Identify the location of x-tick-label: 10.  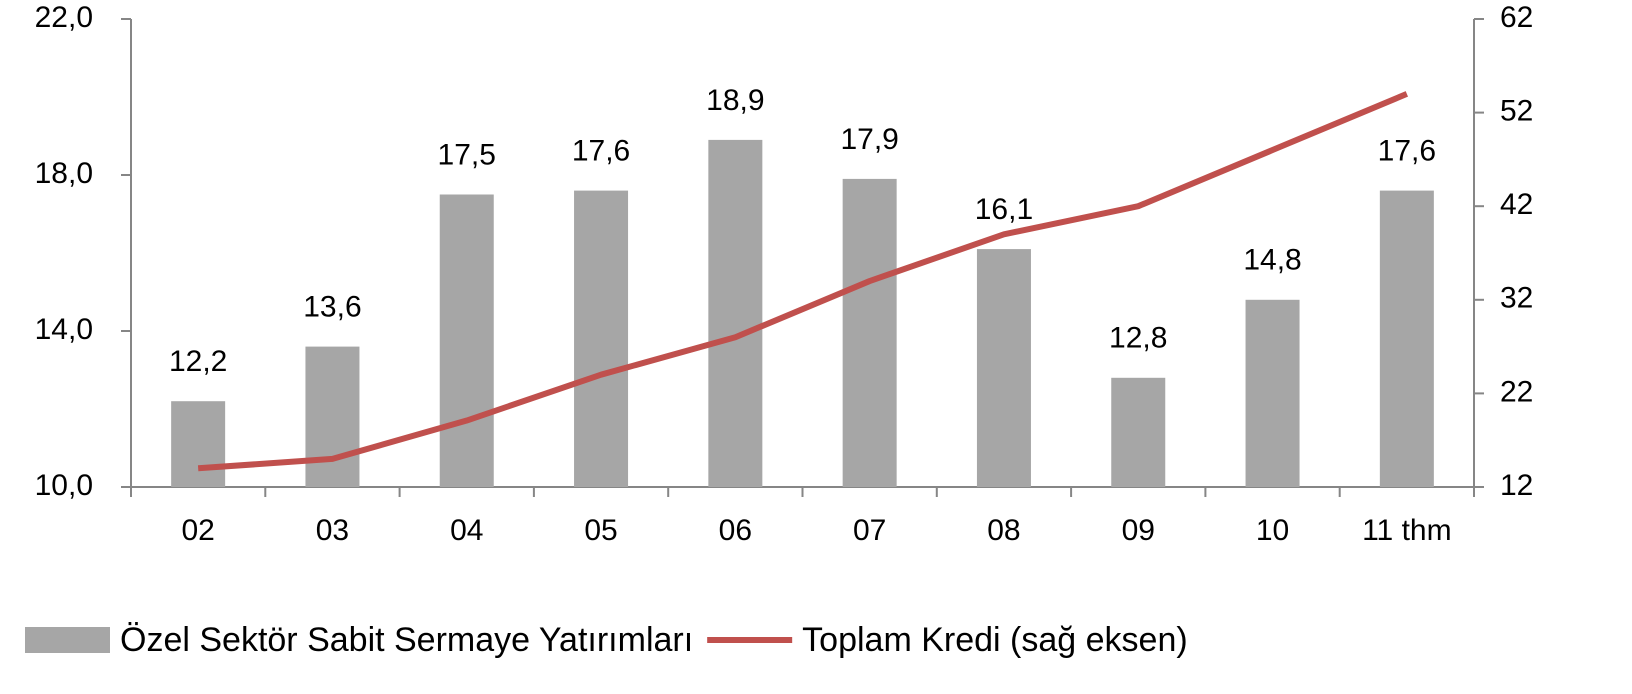
(1272, 530).